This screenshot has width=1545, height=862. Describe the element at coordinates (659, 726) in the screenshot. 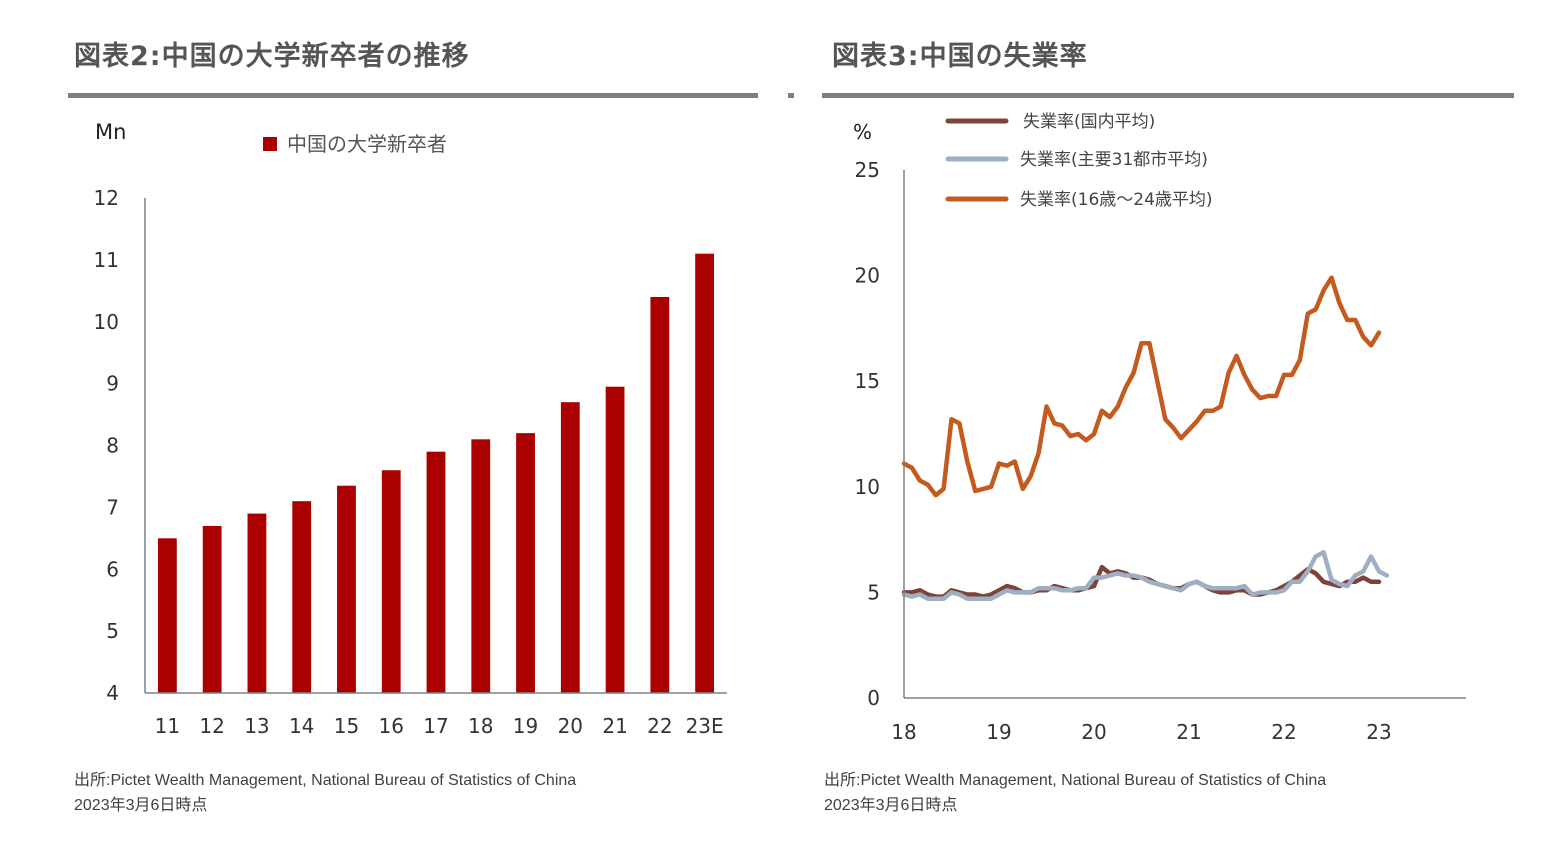

I see `bar-x-tick-label: 22` at that location.